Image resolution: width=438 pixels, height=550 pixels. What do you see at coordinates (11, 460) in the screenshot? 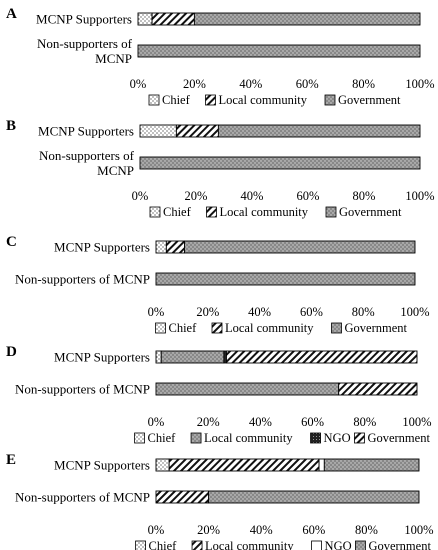
I see `panel-label: E` at bounding box center [11, 460].